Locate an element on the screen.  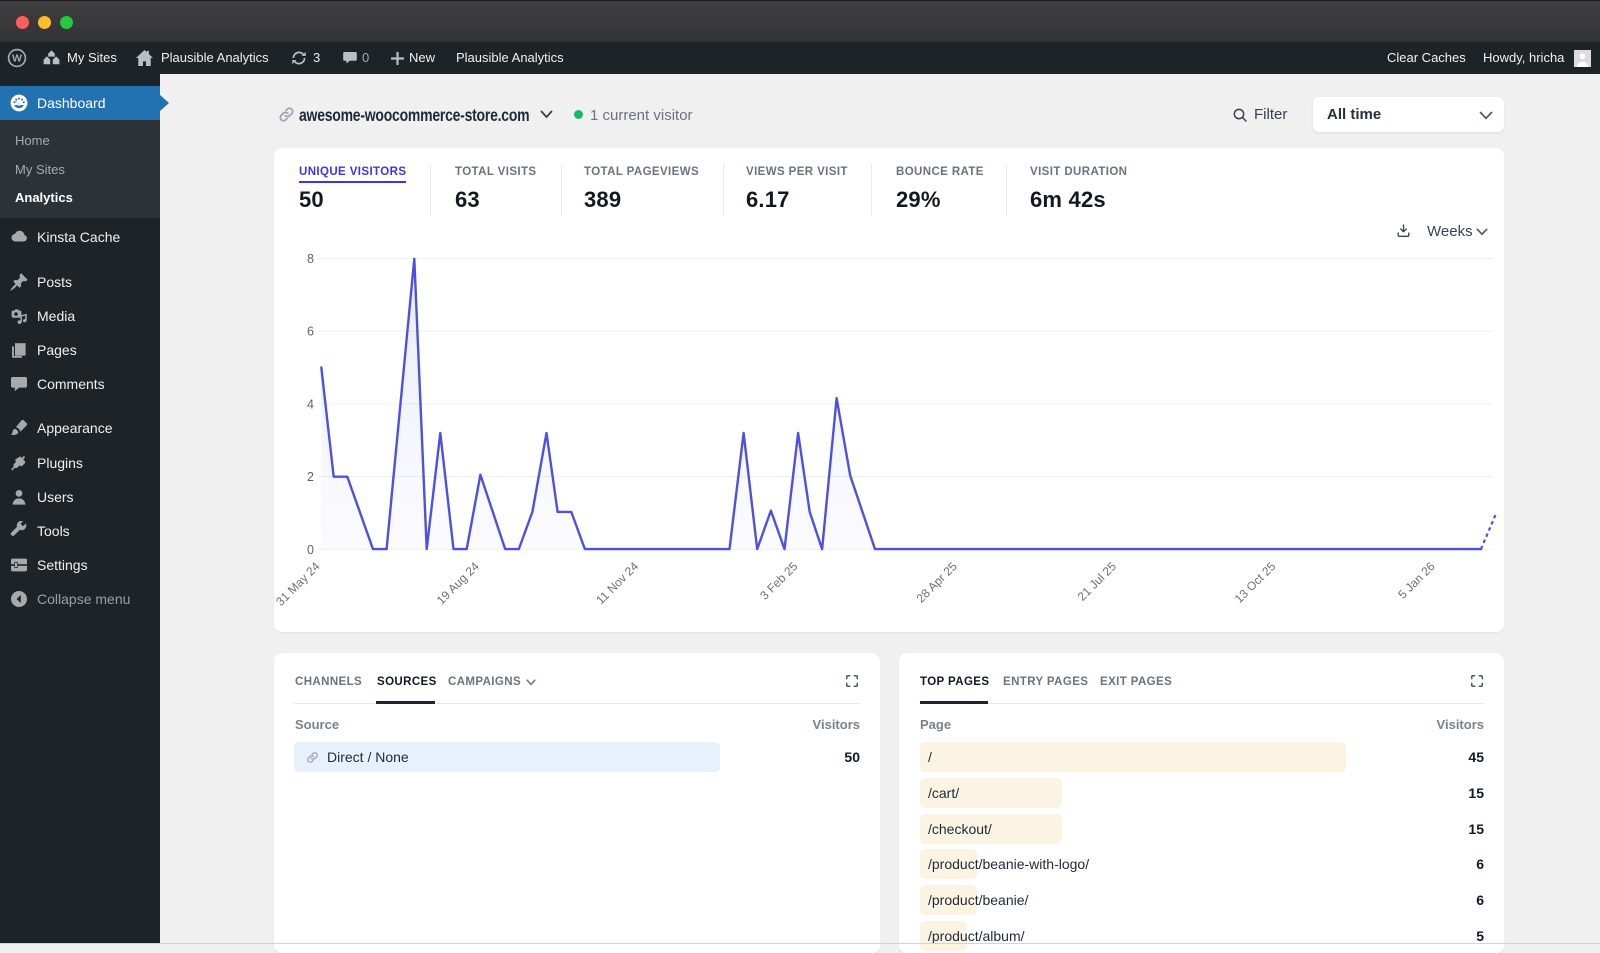
svg-text: 2 is located at coordinates (310, 477).